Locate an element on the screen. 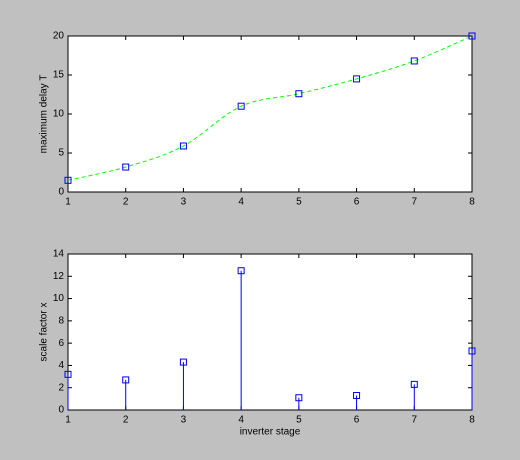  y-tick-label: 15 is located at coordinates (59, 75).